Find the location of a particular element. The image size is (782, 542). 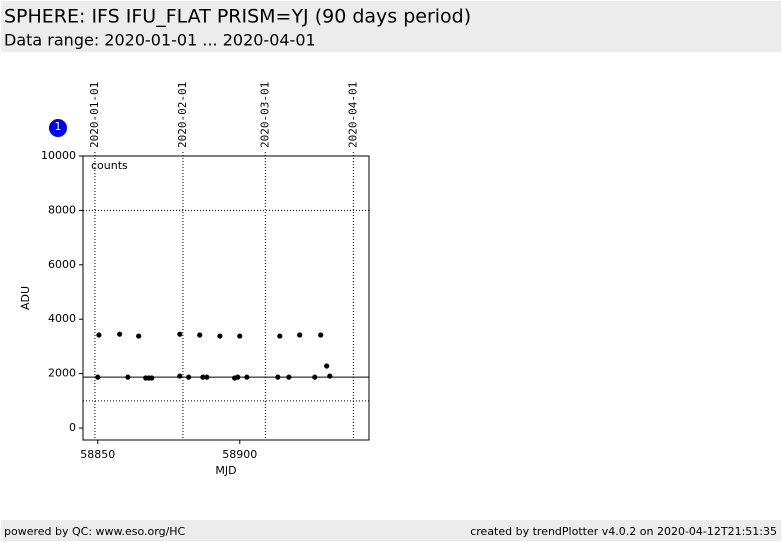

y-tick-label: 4000 is located at coordinates (62, 318).